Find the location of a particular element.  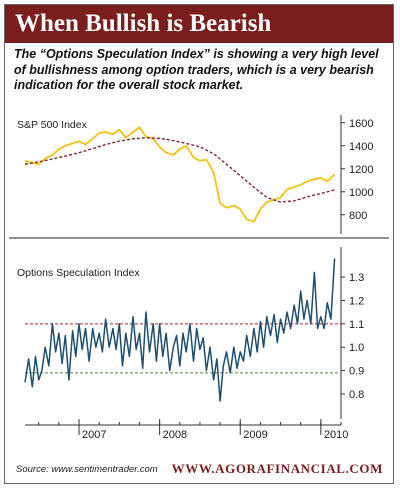

osi-y-tick-label: 0.9 is located at coordinates (356, 372).